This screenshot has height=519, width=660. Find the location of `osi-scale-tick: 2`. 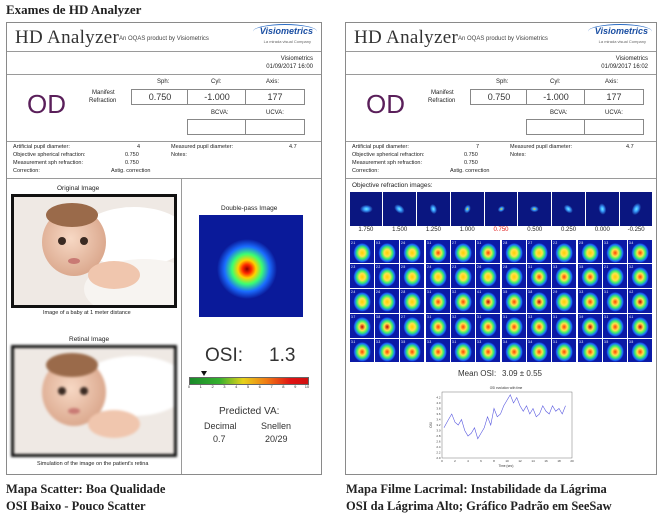

osi-scale-tick: 2 is located at coordinates (212, 386).